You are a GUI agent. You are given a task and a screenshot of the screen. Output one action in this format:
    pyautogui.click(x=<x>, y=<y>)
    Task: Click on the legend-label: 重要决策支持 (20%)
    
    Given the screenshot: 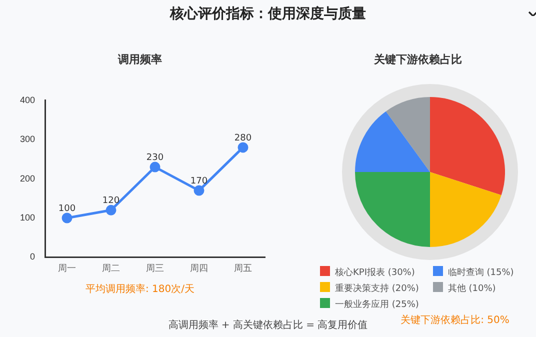 What is the action you would take?
    pyautogui.click(x=377, y=289)
    